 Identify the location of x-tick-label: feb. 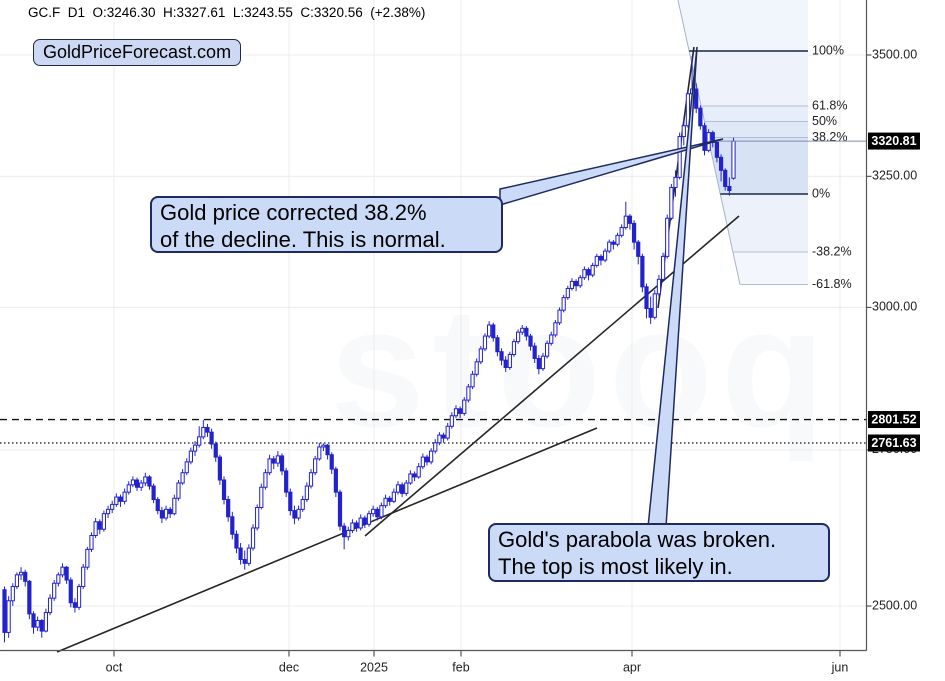
(460, 667).